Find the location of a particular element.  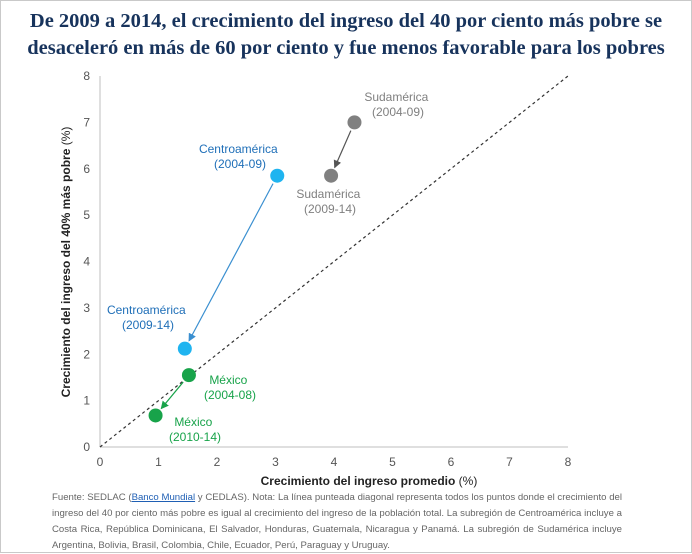

label-centroamerica-2004-09: Centroamérica (2004-09) is located at coordinates (240, 156).